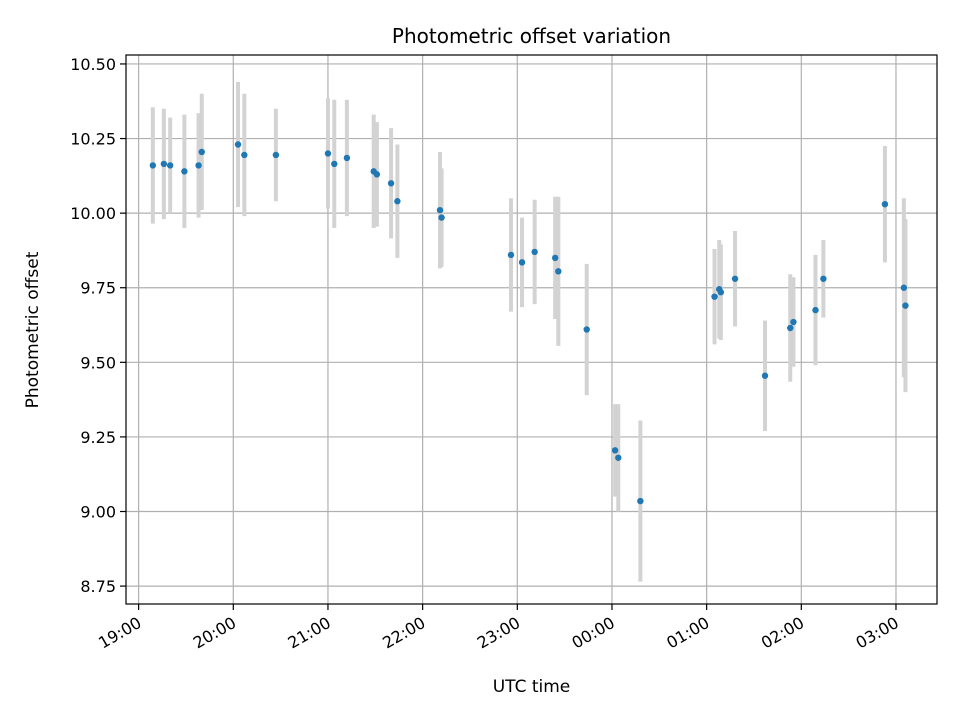  Describe the element at coordinates (93, 213) in the screenshot. I see `y-tick-label: 10.00` at that location.